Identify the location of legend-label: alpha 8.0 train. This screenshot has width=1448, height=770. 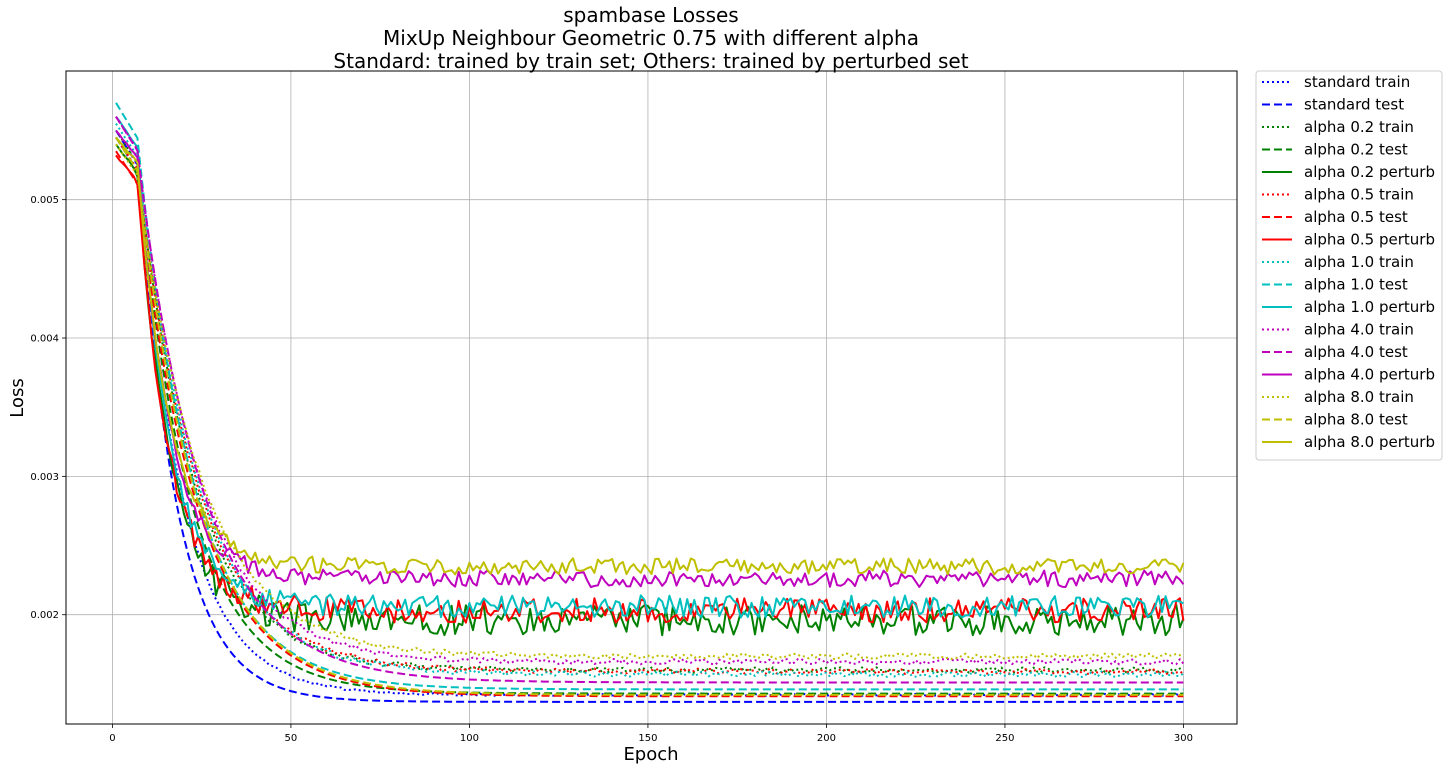
(1359, 397).